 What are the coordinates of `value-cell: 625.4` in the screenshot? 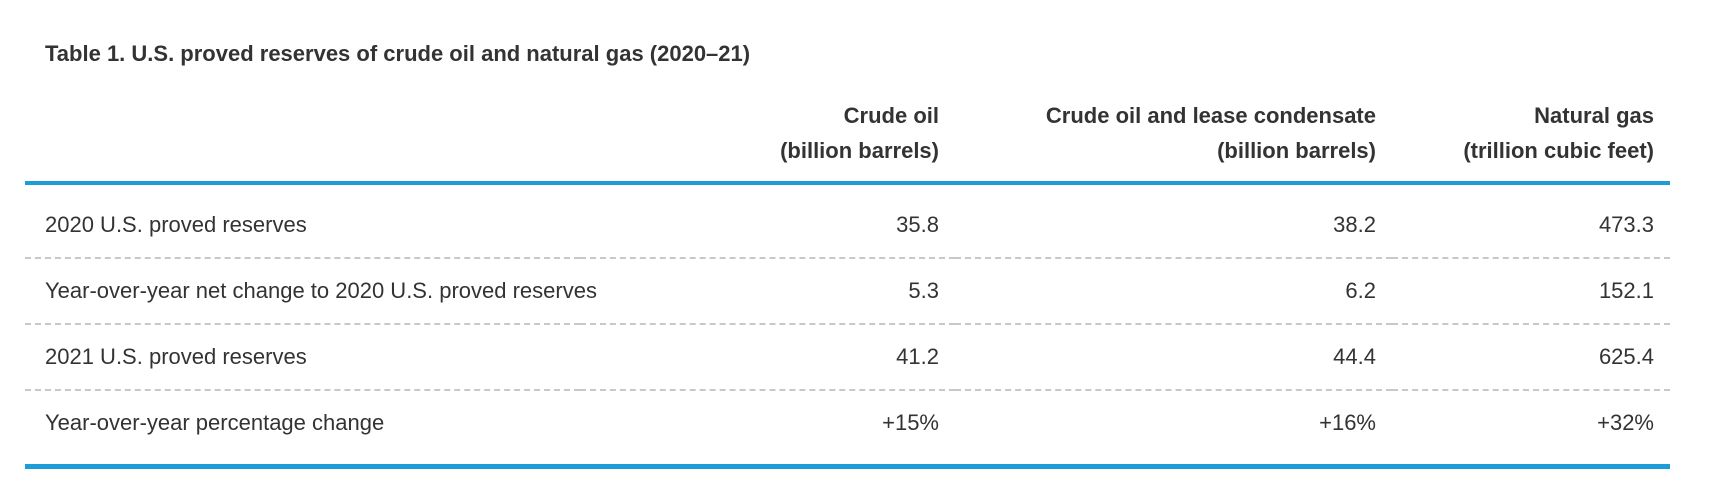 It's located at (1531, 356).